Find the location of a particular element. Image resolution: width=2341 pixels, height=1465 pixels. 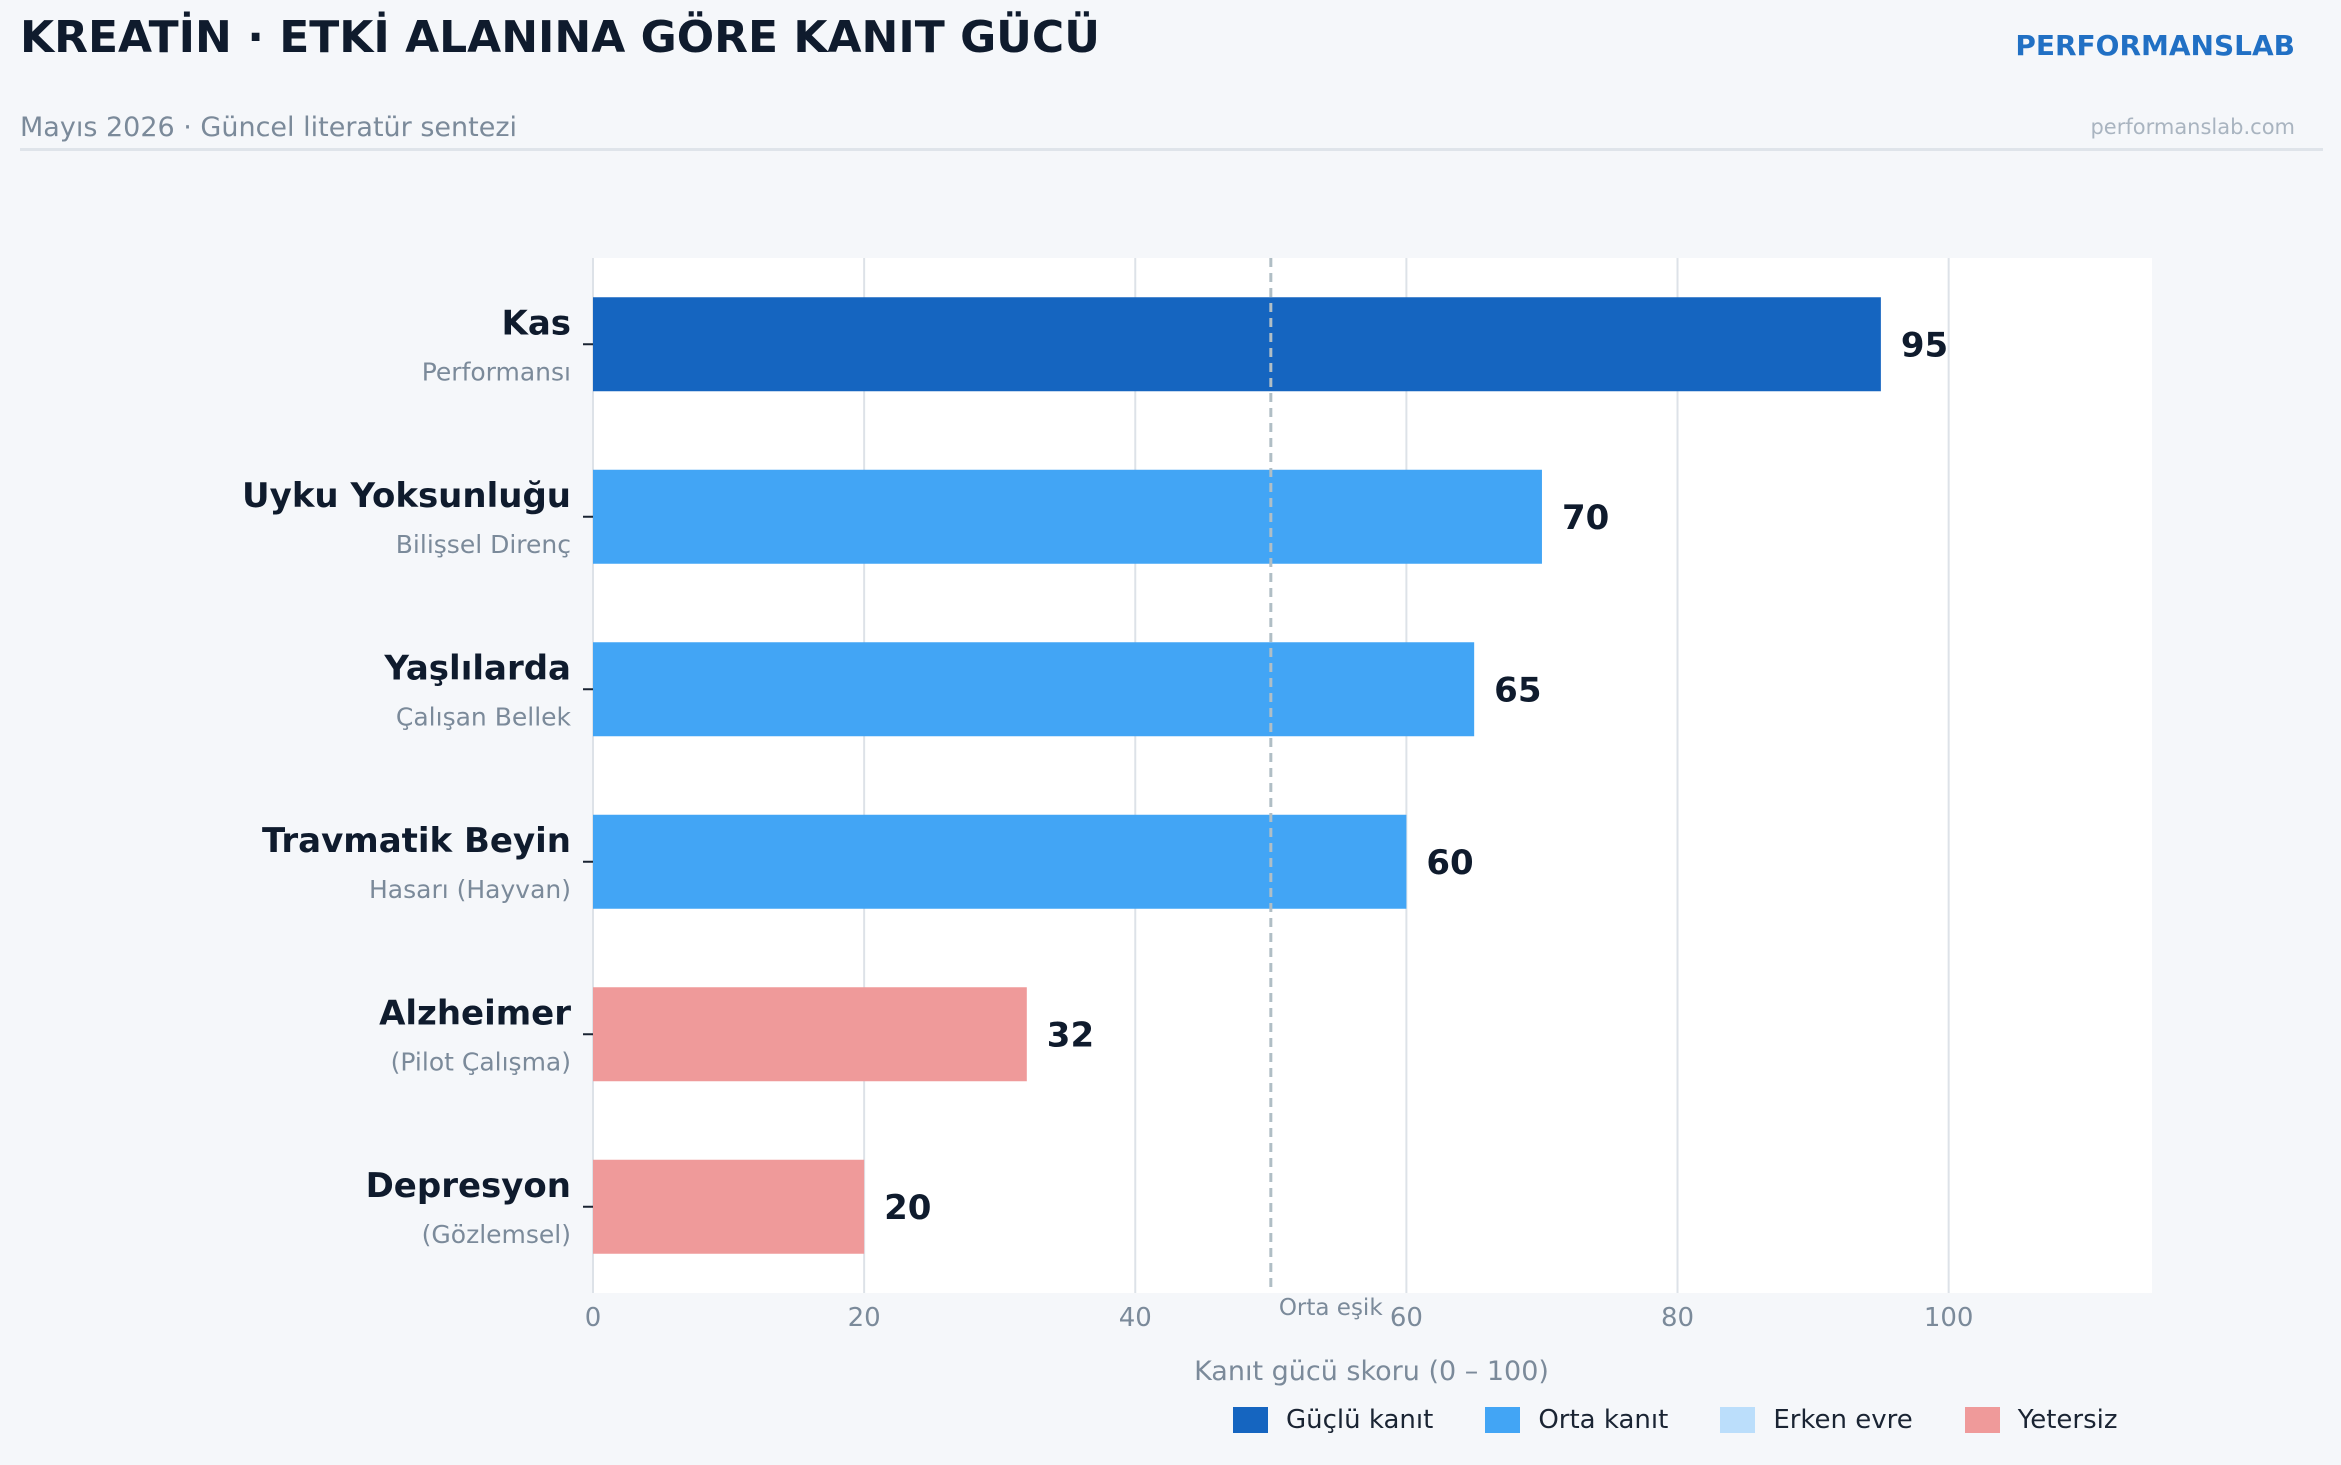

category-sublabel-5: (Pilot Çalışma) is located at coordinates (481, 1061).